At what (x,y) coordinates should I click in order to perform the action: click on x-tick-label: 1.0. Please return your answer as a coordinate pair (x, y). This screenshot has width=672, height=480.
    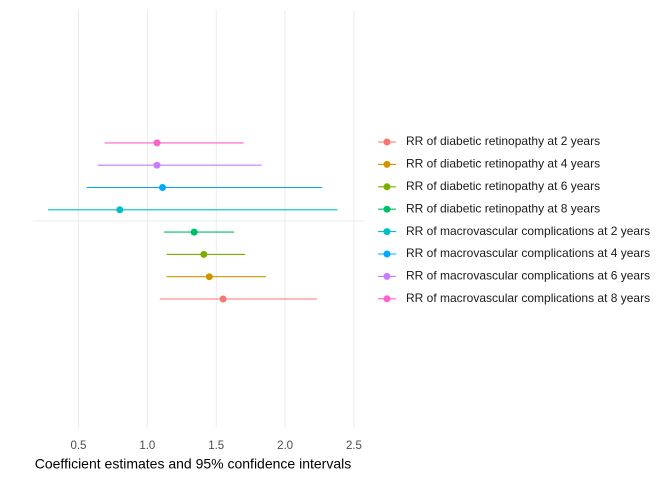
    Looking at the image, I should click on (147, 446).